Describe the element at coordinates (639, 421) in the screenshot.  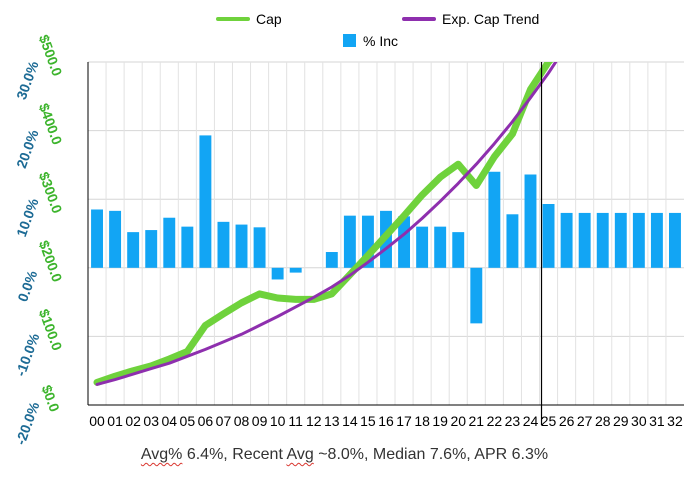
I see `x-tick-label: 30` at that location.